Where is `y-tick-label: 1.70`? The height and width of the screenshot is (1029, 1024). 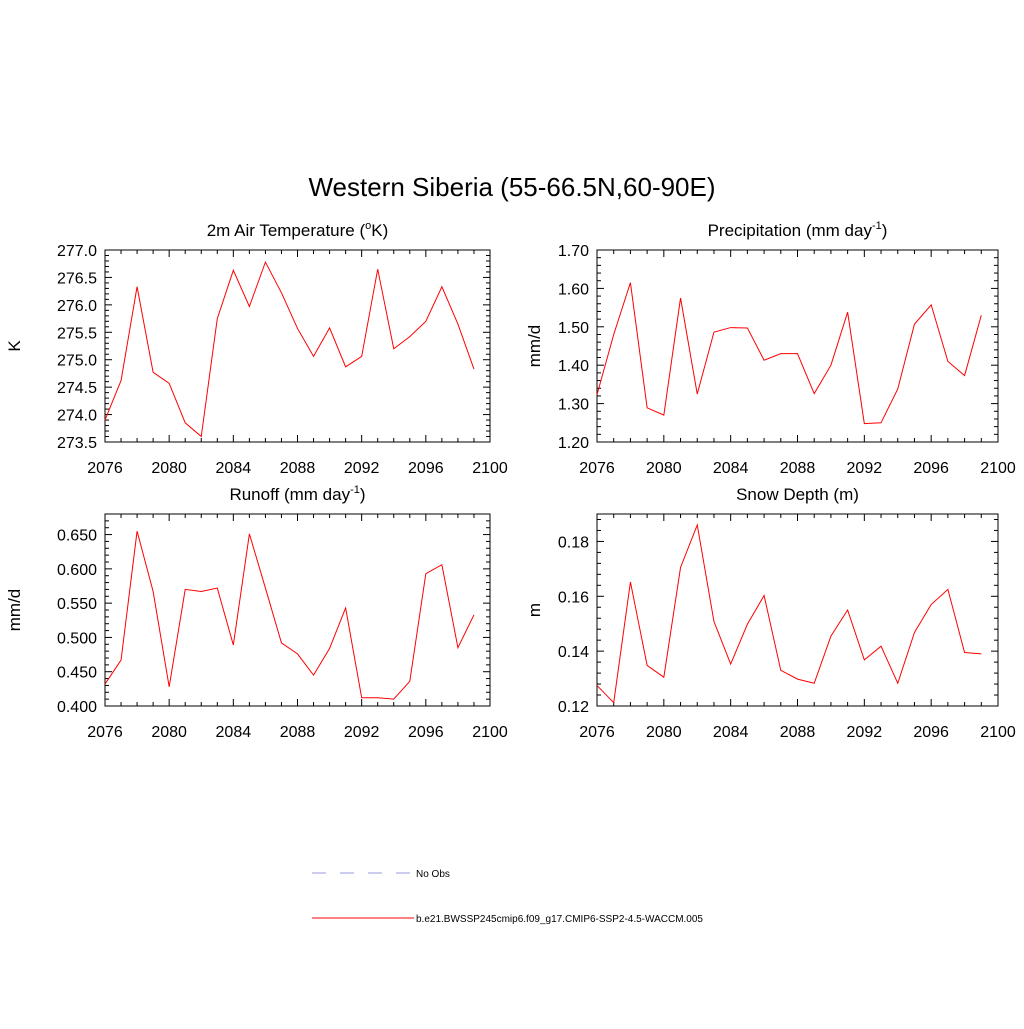
y-tick-label: 1.70 is located at coordinates (573, 251).